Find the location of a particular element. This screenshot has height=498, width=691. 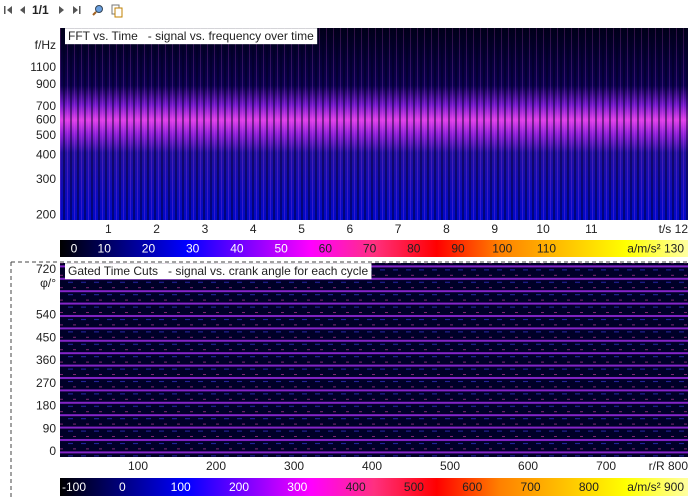

colorbar-tick-label: 600 is located at coordinates (472, 487).